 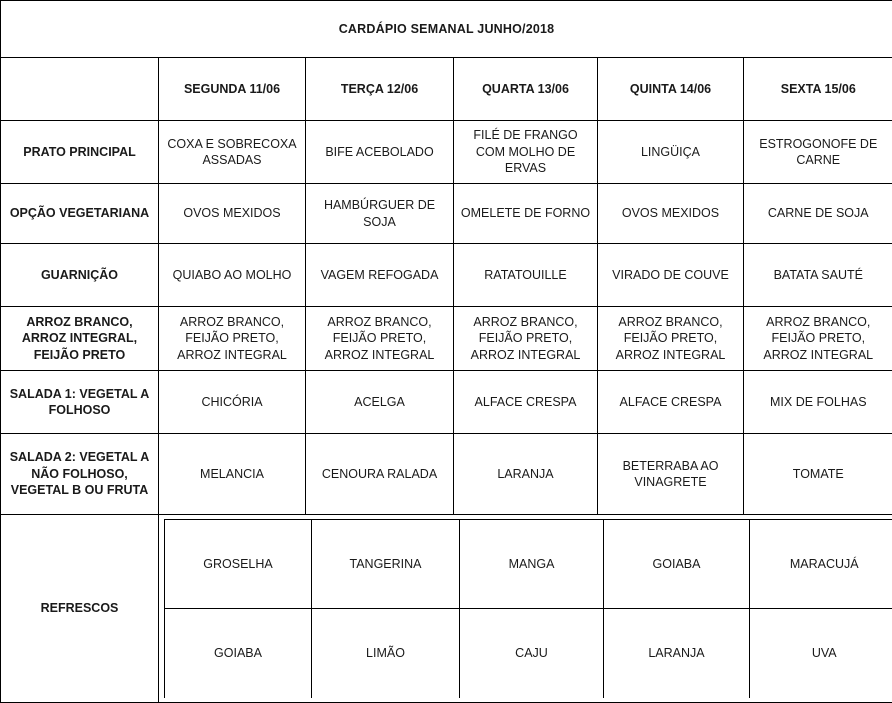 What do you see at coordinates (386, 653) in the screenshot?
I see `cell-refresco2-terca: LIMÃO` at bounding box center [386, 653].